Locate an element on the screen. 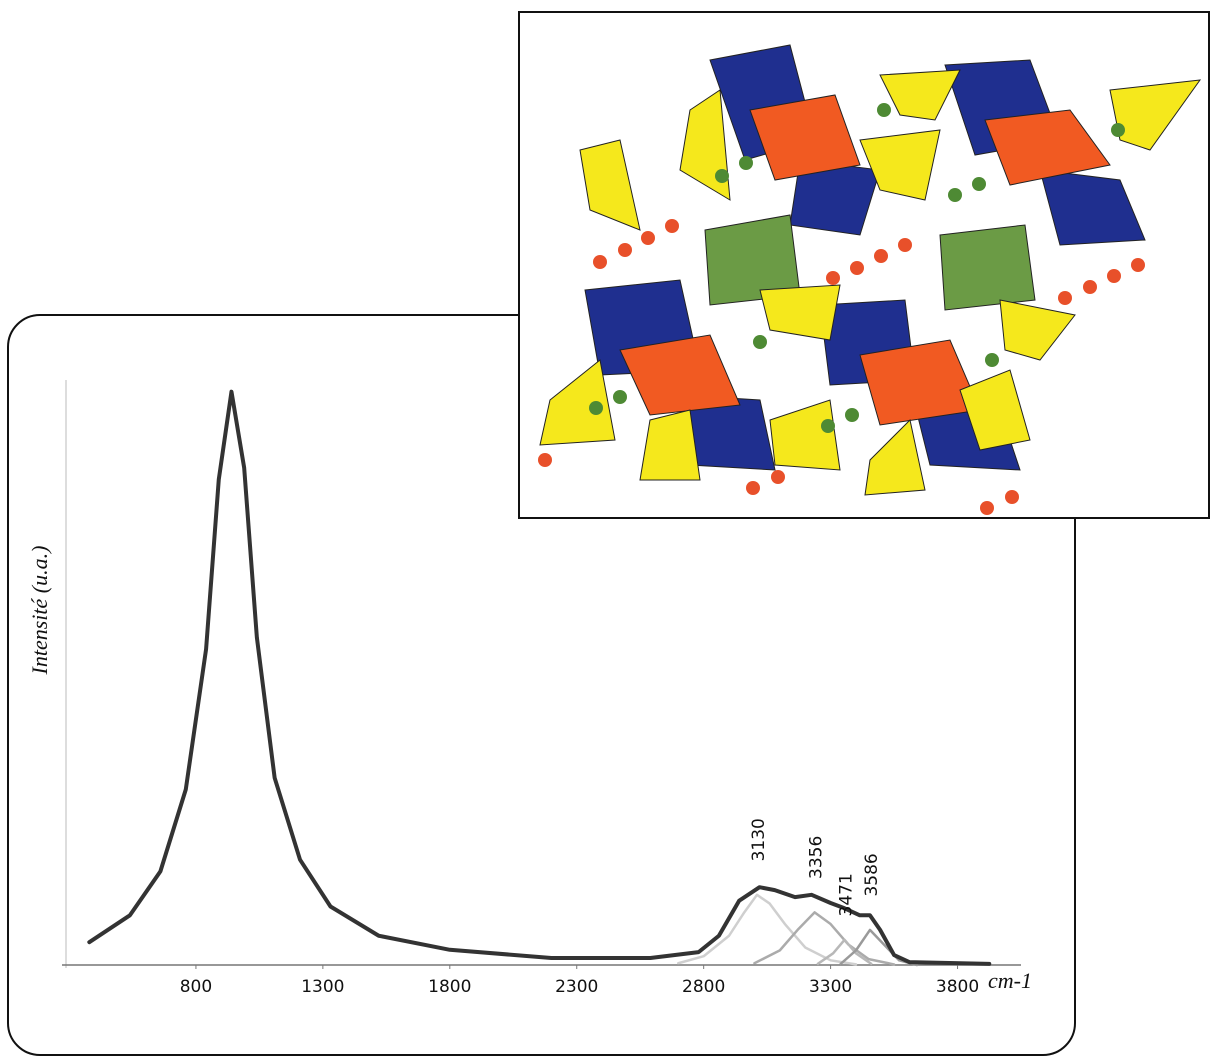 The width and height of the screenshot is (1210, 1063). y-axis-label: Intensité (u.a.) is located at coordinates (39, 611).